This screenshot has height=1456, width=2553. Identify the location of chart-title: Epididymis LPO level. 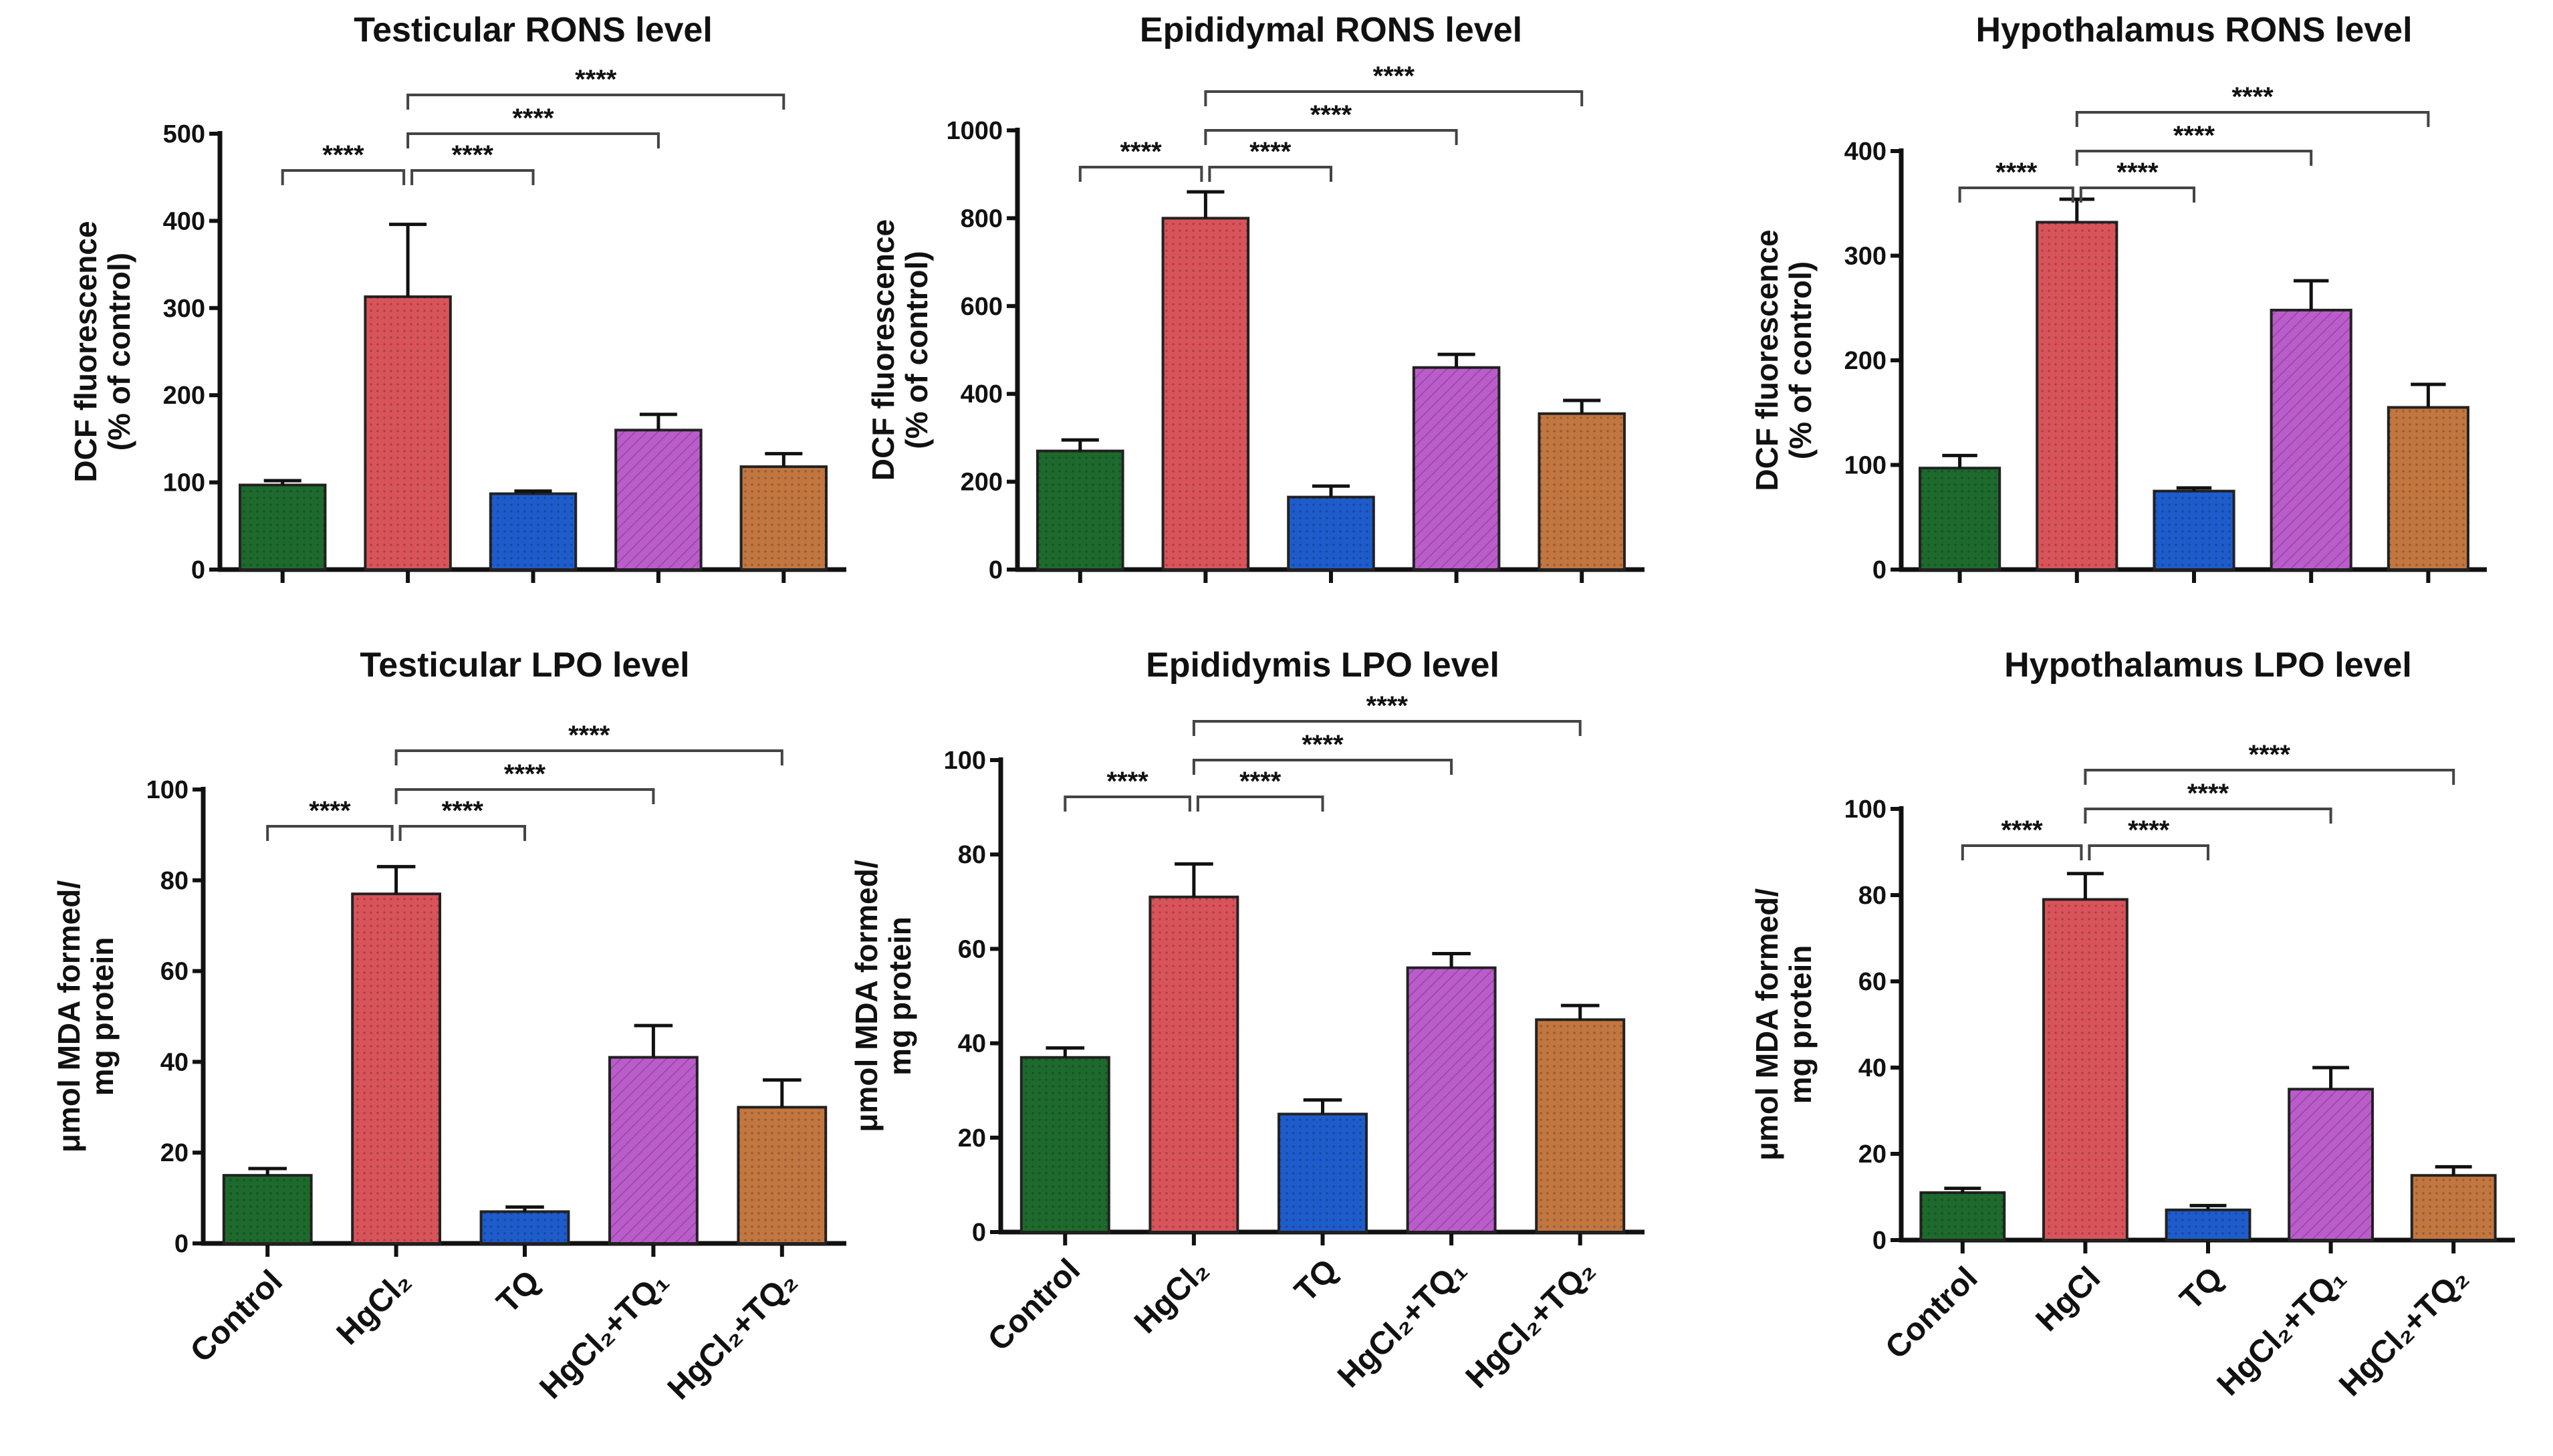
(1322, 665).